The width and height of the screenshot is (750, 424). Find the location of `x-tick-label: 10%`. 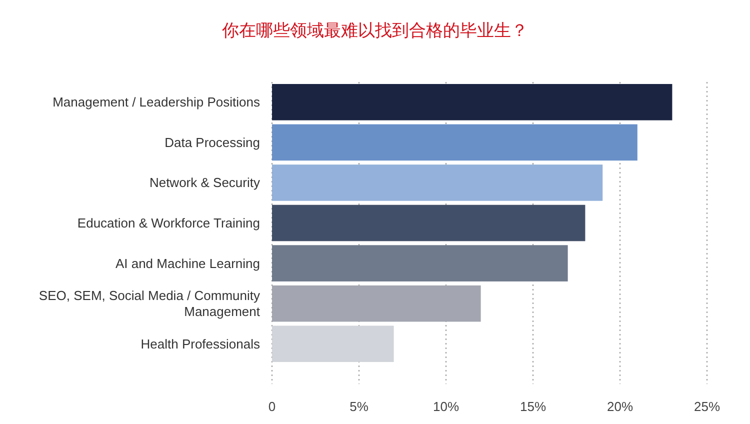

x-tick-label: 10% is located at coordinates (446, 406).